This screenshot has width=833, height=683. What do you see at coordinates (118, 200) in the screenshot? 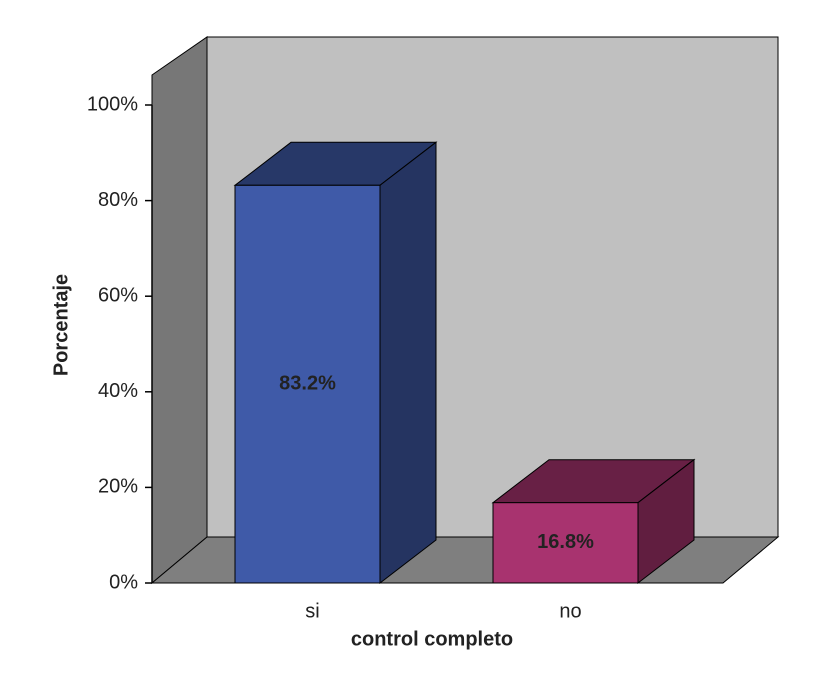
I see `y-tick-label: 80%` at bounding box center [118, 200].